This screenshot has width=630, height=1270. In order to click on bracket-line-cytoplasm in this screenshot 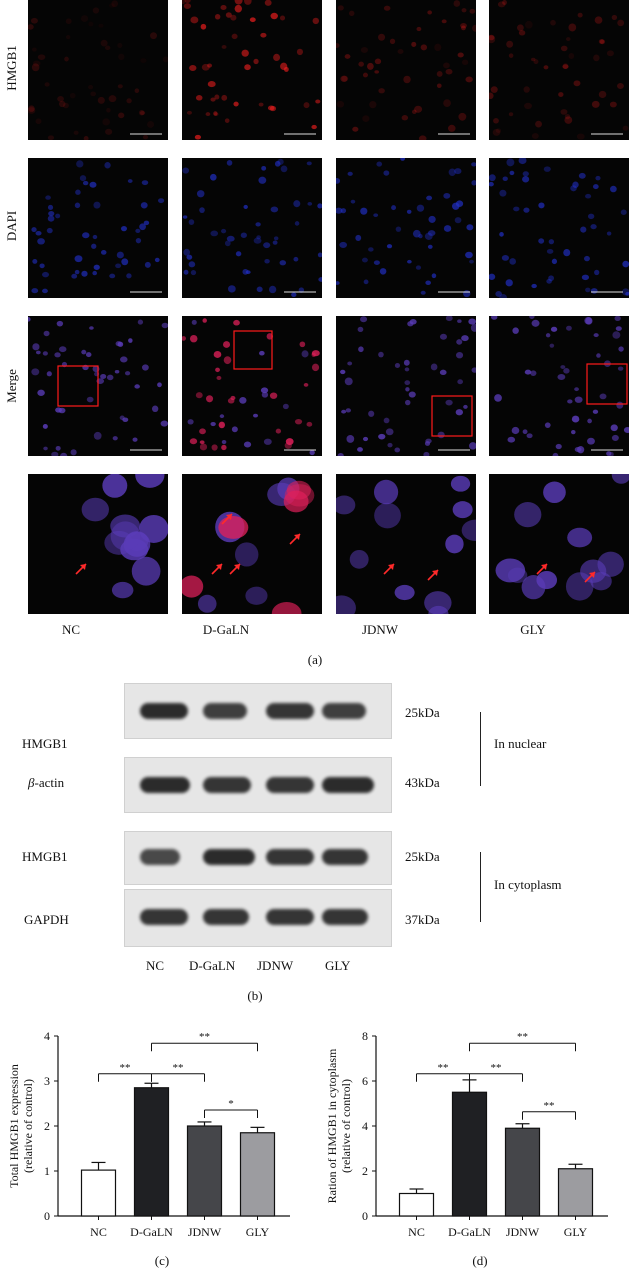, I will do `click(480, 887)`.